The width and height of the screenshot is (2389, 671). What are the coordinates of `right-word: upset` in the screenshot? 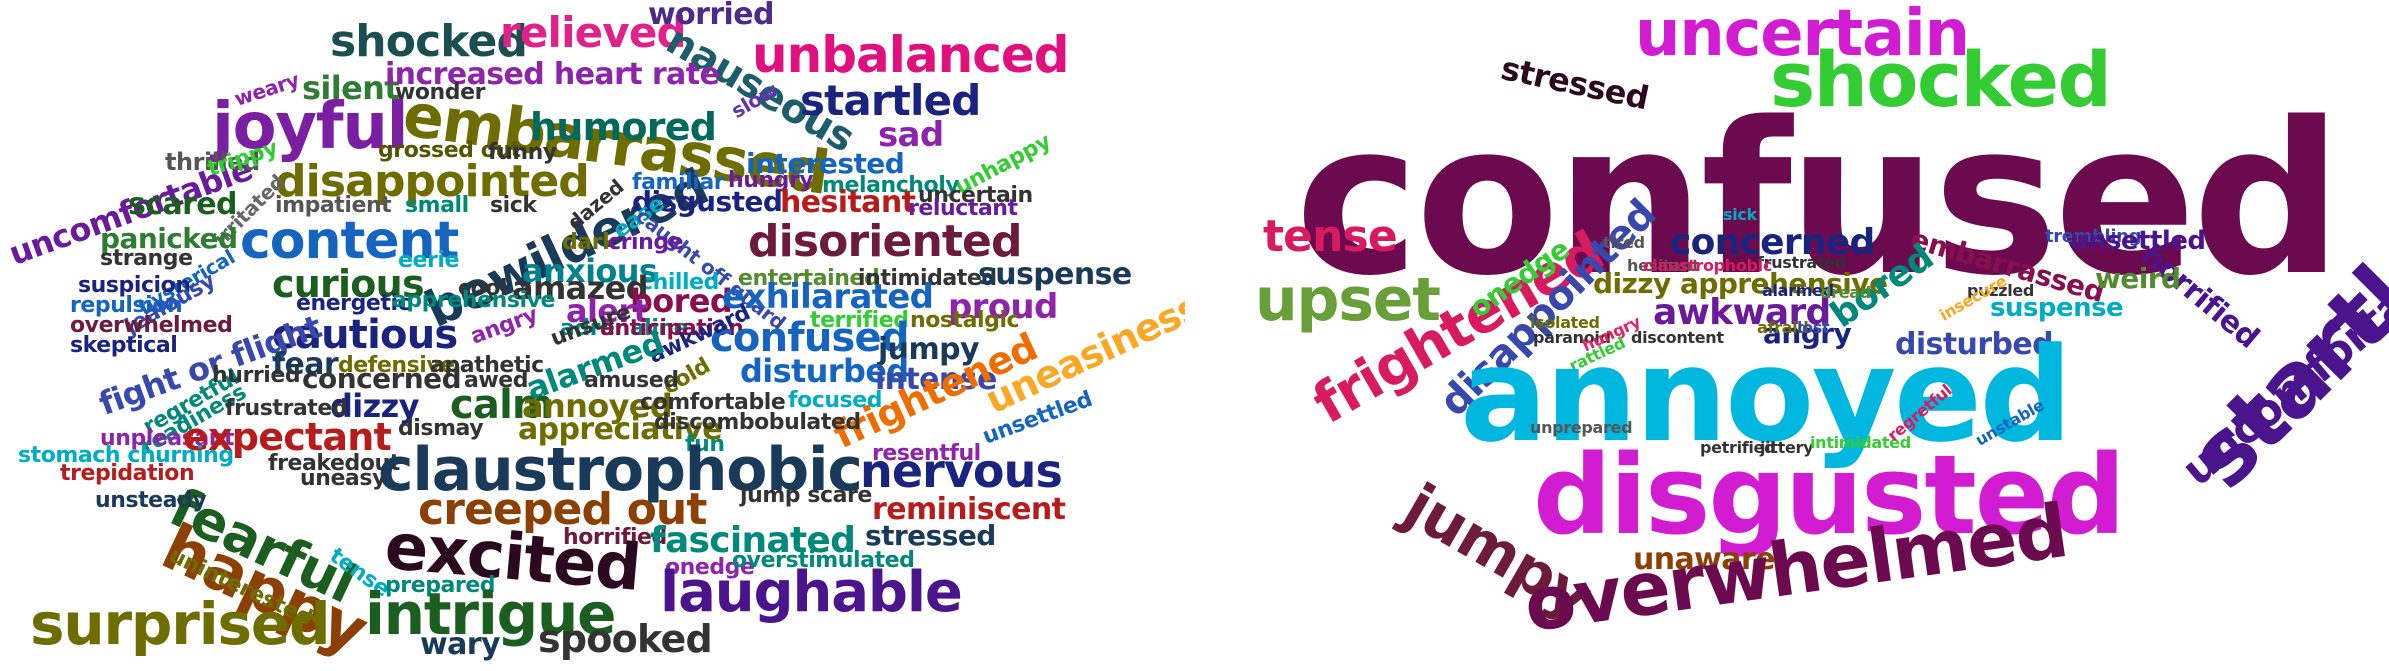 It's located at (1348, 300).